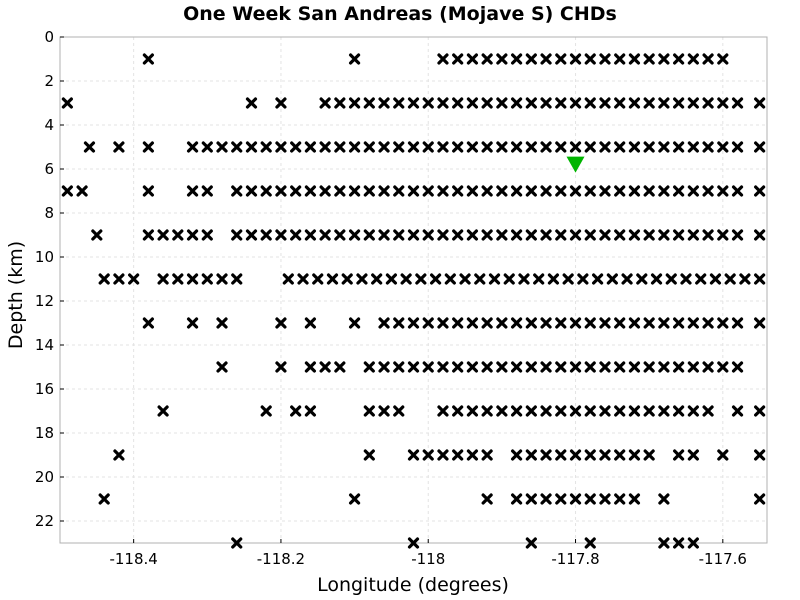 The width and height of the screenshot is (800, 600). Describe the element at coordinates (428, 559) in the screenshot. I see `x-tick-label: -118` at that location.